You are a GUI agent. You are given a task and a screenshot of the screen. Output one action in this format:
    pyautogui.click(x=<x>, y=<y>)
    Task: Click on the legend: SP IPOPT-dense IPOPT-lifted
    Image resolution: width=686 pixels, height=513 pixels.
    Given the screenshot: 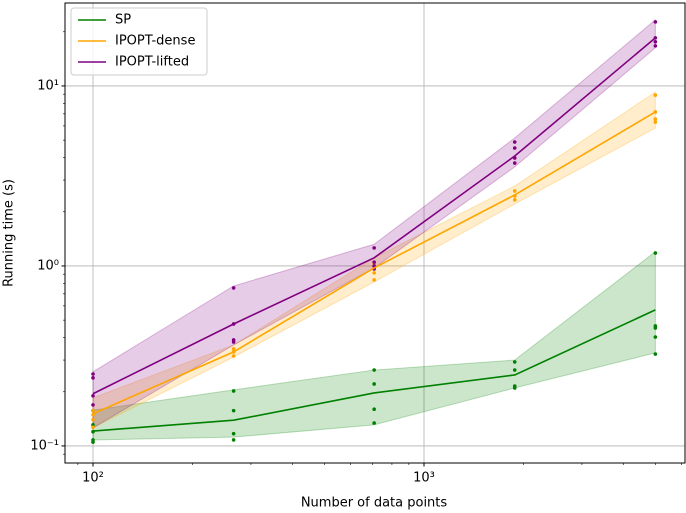 What is the action you would take?
    pyautogui.click(x=139, y=41)
    